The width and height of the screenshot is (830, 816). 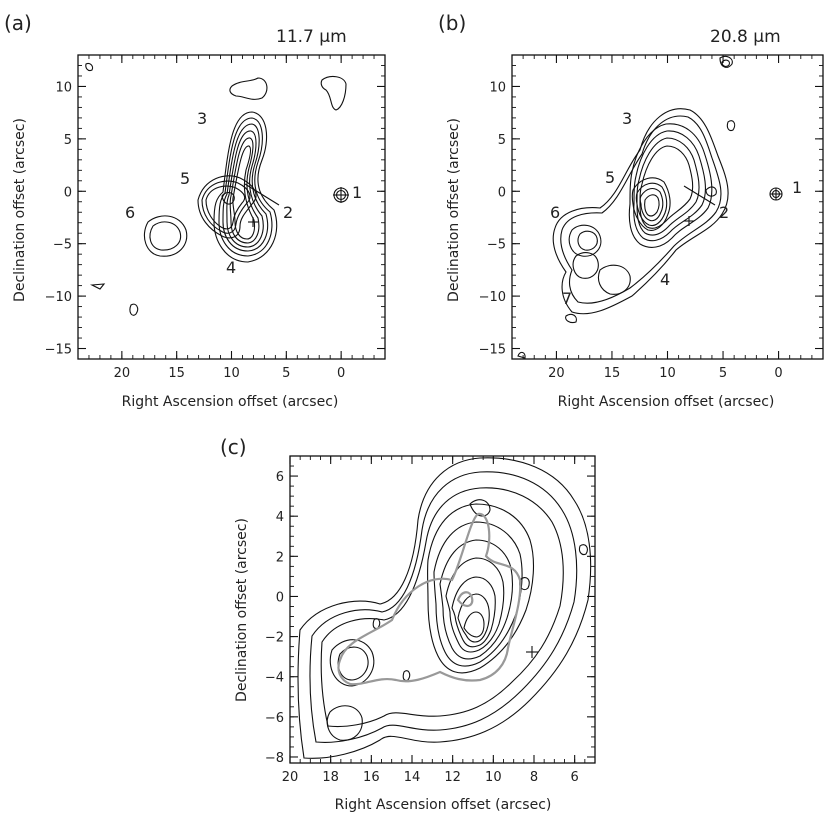 What do you see at coordinates (666, 402) in the screenshot?
I see `panel-b-xlabel: Right Ascension offset (arcsec)` at bounding box center [666, 402].